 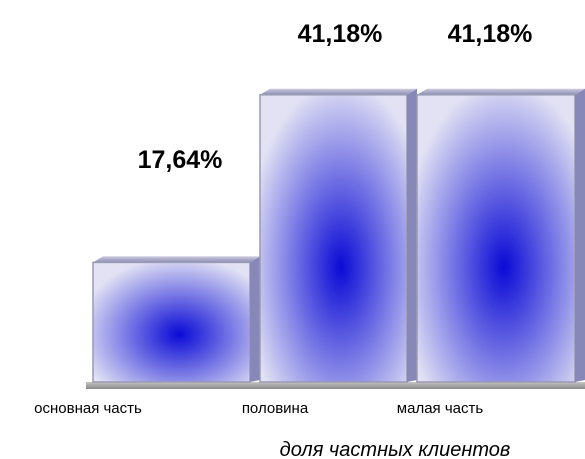 I want to click on category-tick-label: половина, so click(x=275, y=408).